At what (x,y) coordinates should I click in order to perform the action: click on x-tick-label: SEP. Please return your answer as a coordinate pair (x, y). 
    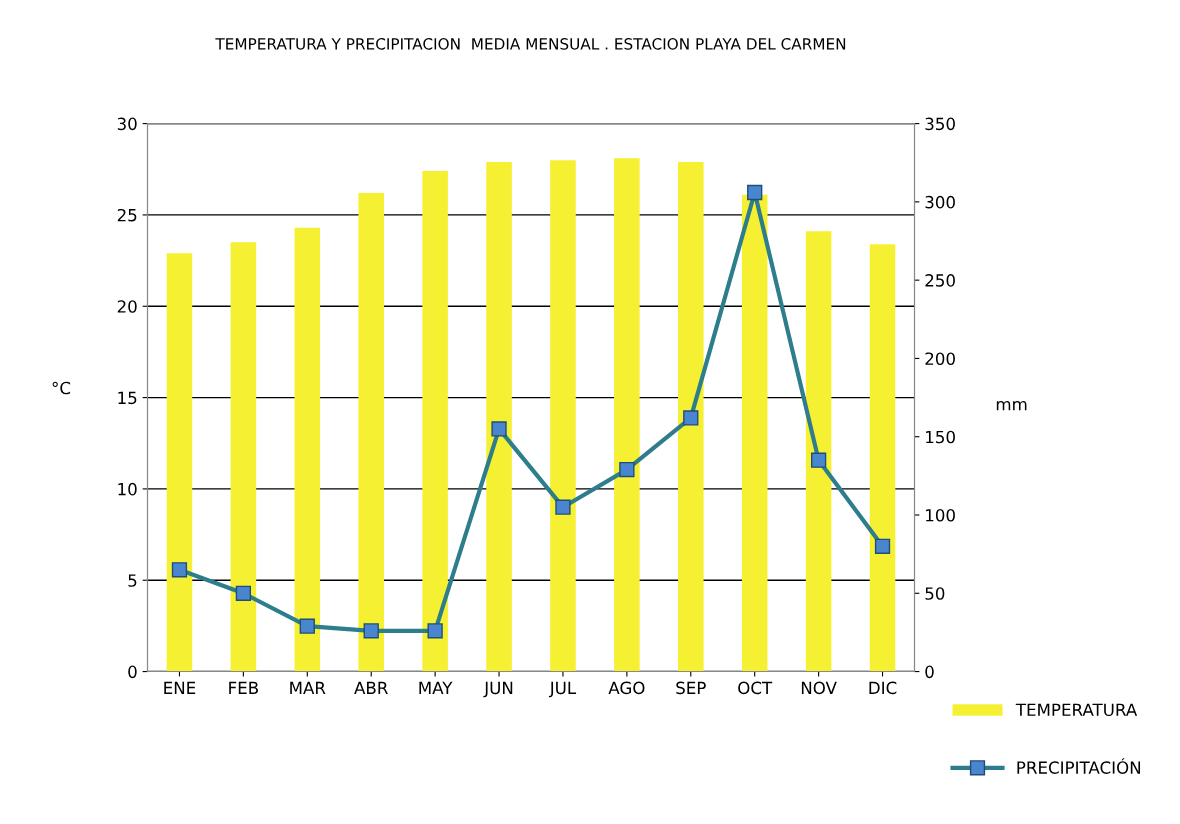
    Looking at the image, I should click on (691, 688).